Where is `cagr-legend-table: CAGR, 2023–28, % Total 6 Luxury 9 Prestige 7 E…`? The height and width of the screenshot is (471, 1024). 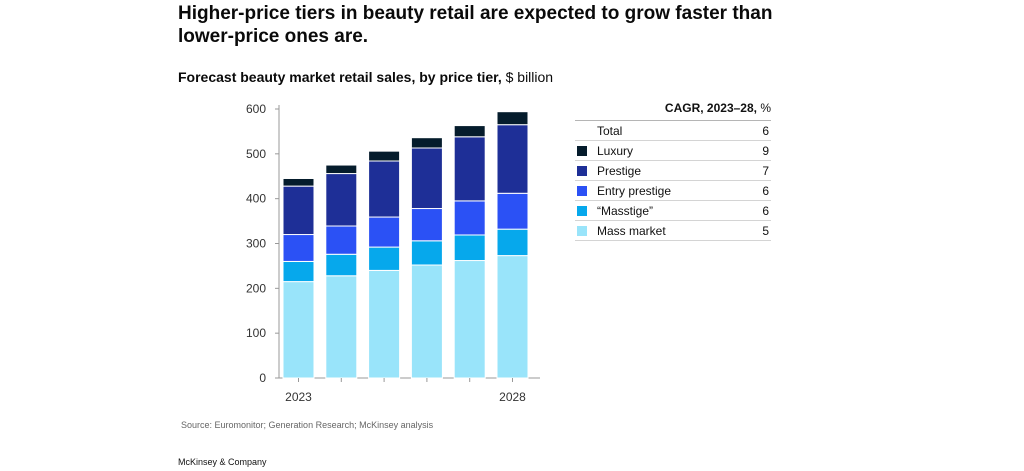 cagr-legend-table: CAGR, 2023–28, % Total 6 Luxury 9 Prestige 7 E… is located at coordinates (673, 170).